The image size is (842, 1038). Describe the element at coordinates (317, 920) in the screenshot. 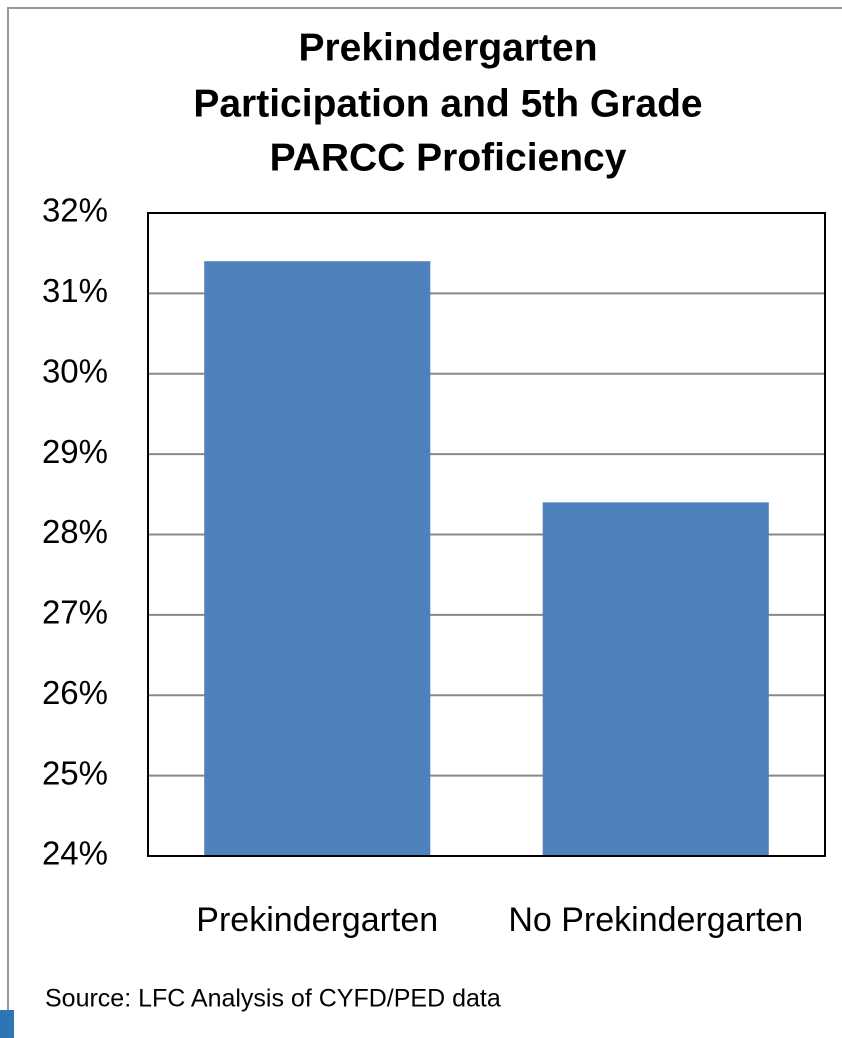

I see `x-tick-label: Prekindergarten` at that location.